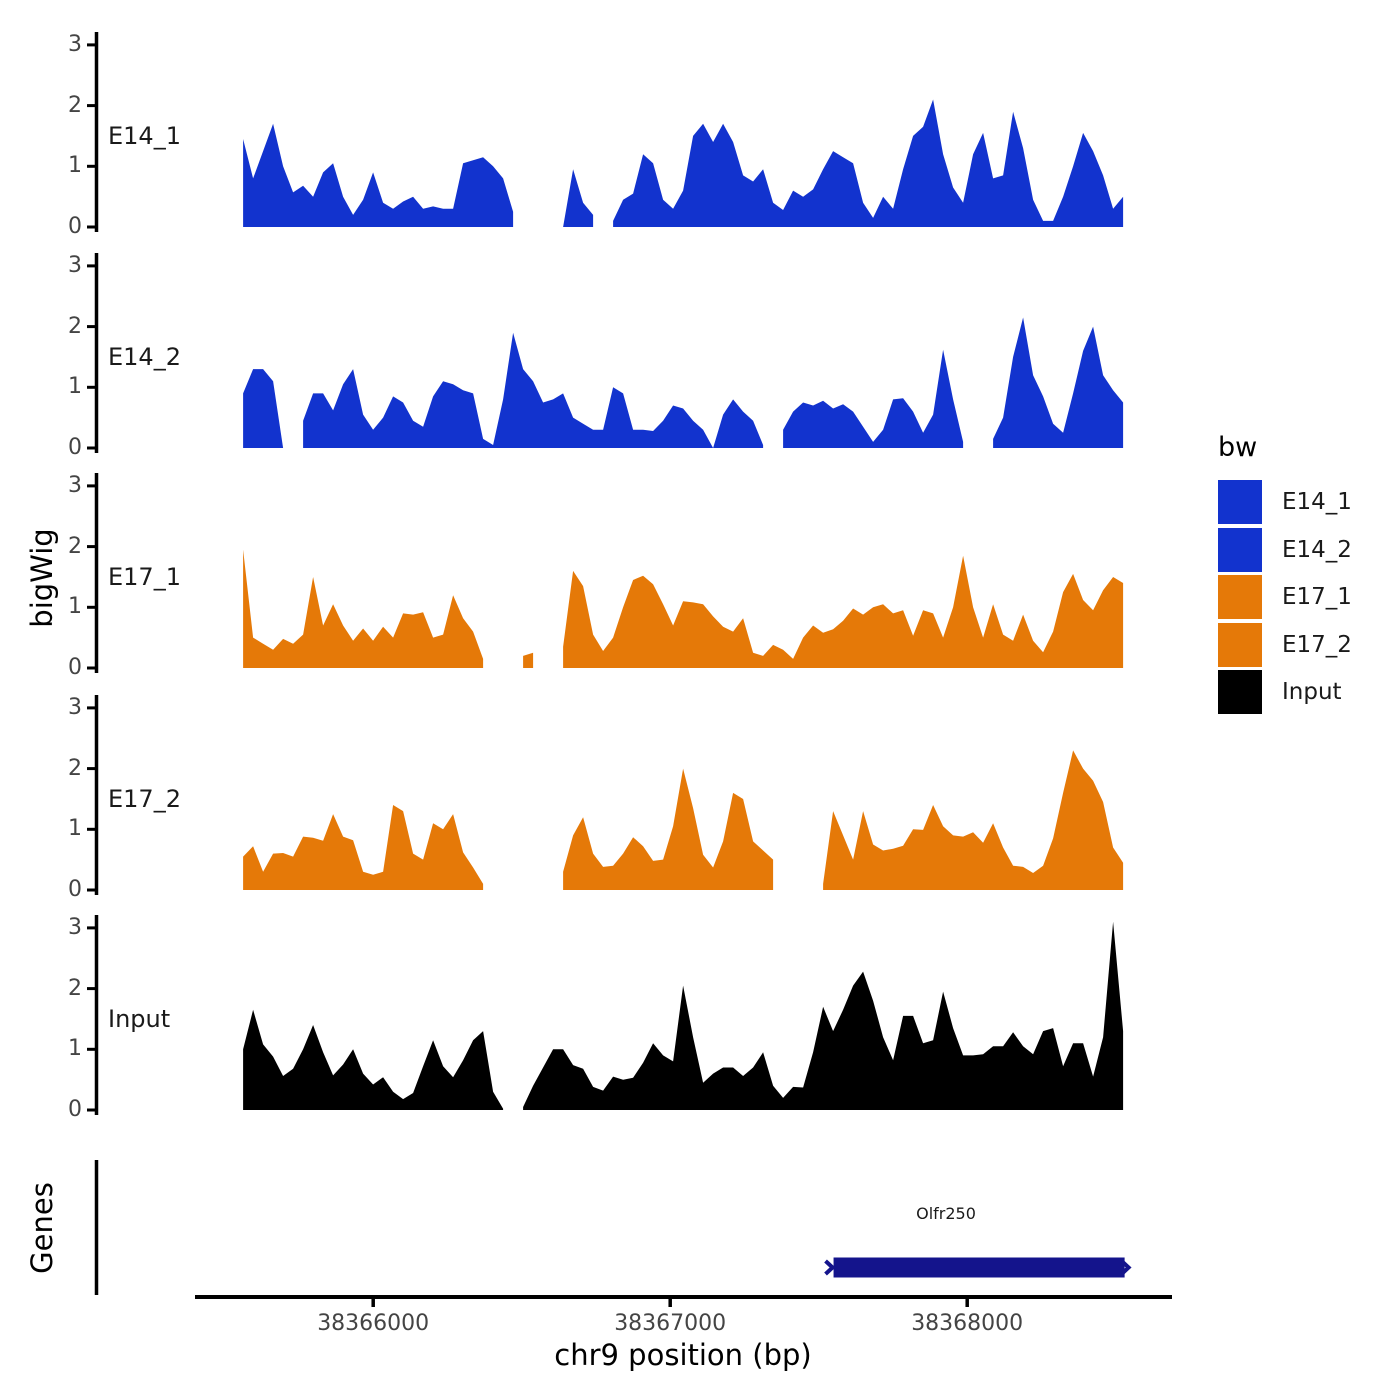 The width and height of the screenshot is (1400, 1400). I want to click on y-tick-label-Input-1: 1, so click(75, 1049).